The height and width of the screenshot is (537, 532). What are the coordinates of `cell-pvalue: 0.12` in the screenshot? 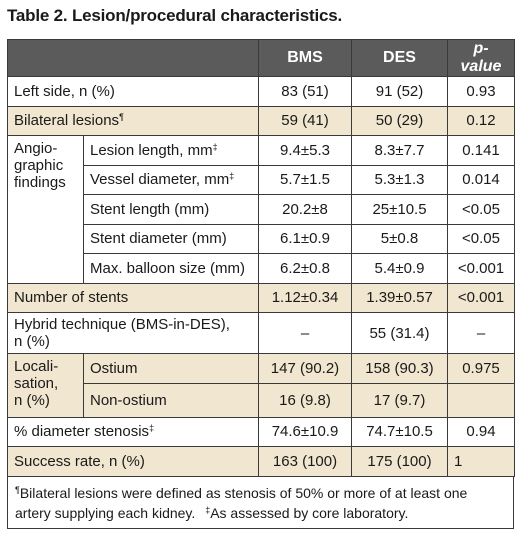 It's located at (481, 120).